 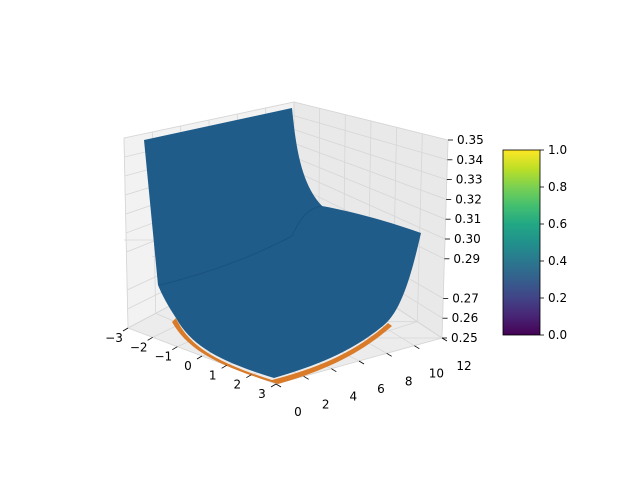 I want to click on x-tick-label: 0, so click(x=188, y=366).